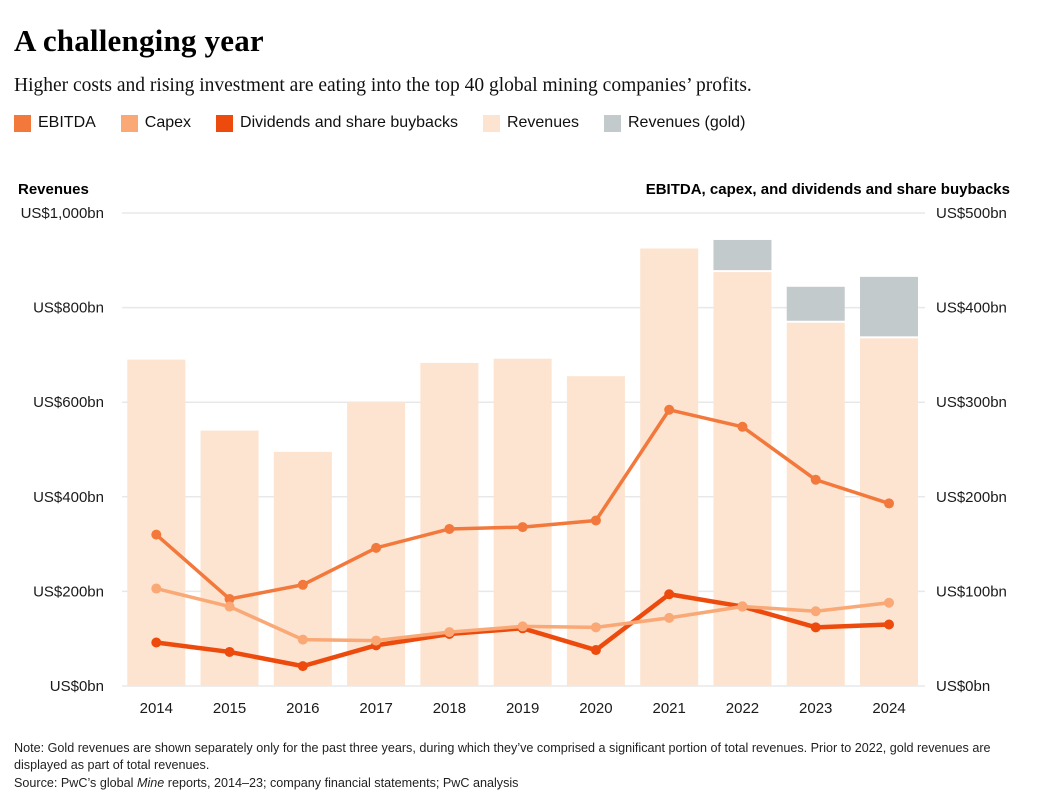 This screenshot has width=1045, height=812. What do you see at coordinates (376, 640) in the screenshot?
I see `capex-point-2017` at bounding box center [376, 640].